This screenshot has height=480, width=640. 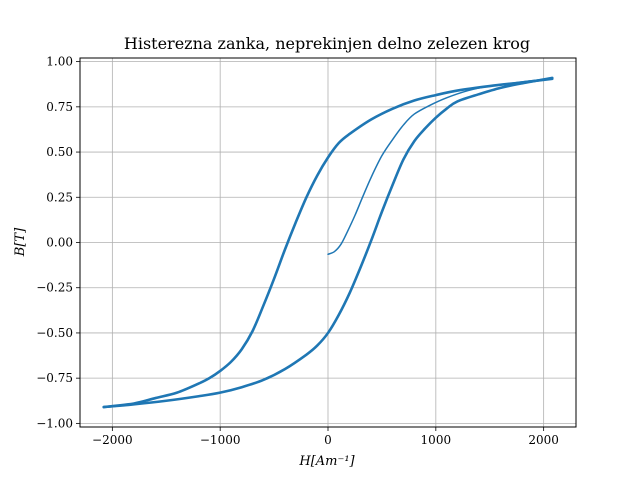 I want to click on x-axis-label: H[Am⁻¹], so click(x=326, y=461).